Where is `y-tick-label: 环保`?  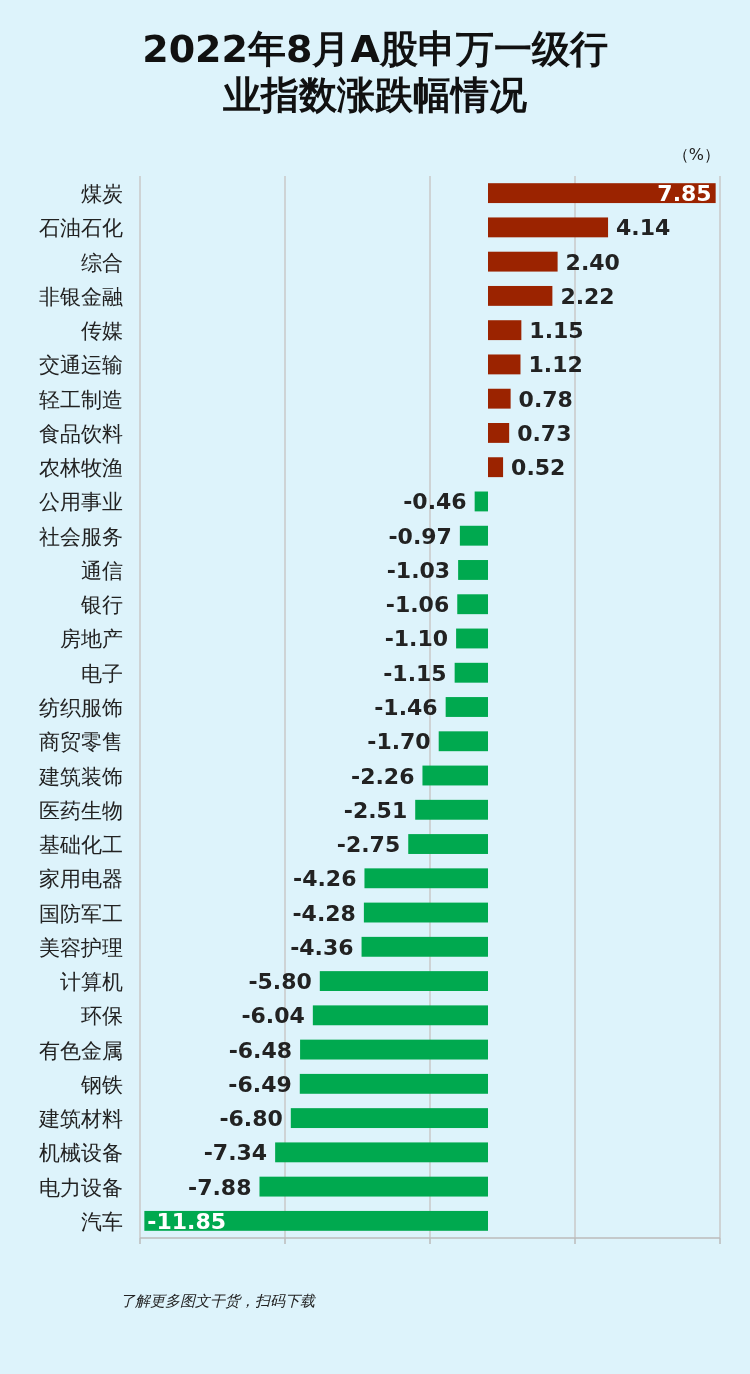 y-tick-label: 环保 is located at coordinates (102, 1016).